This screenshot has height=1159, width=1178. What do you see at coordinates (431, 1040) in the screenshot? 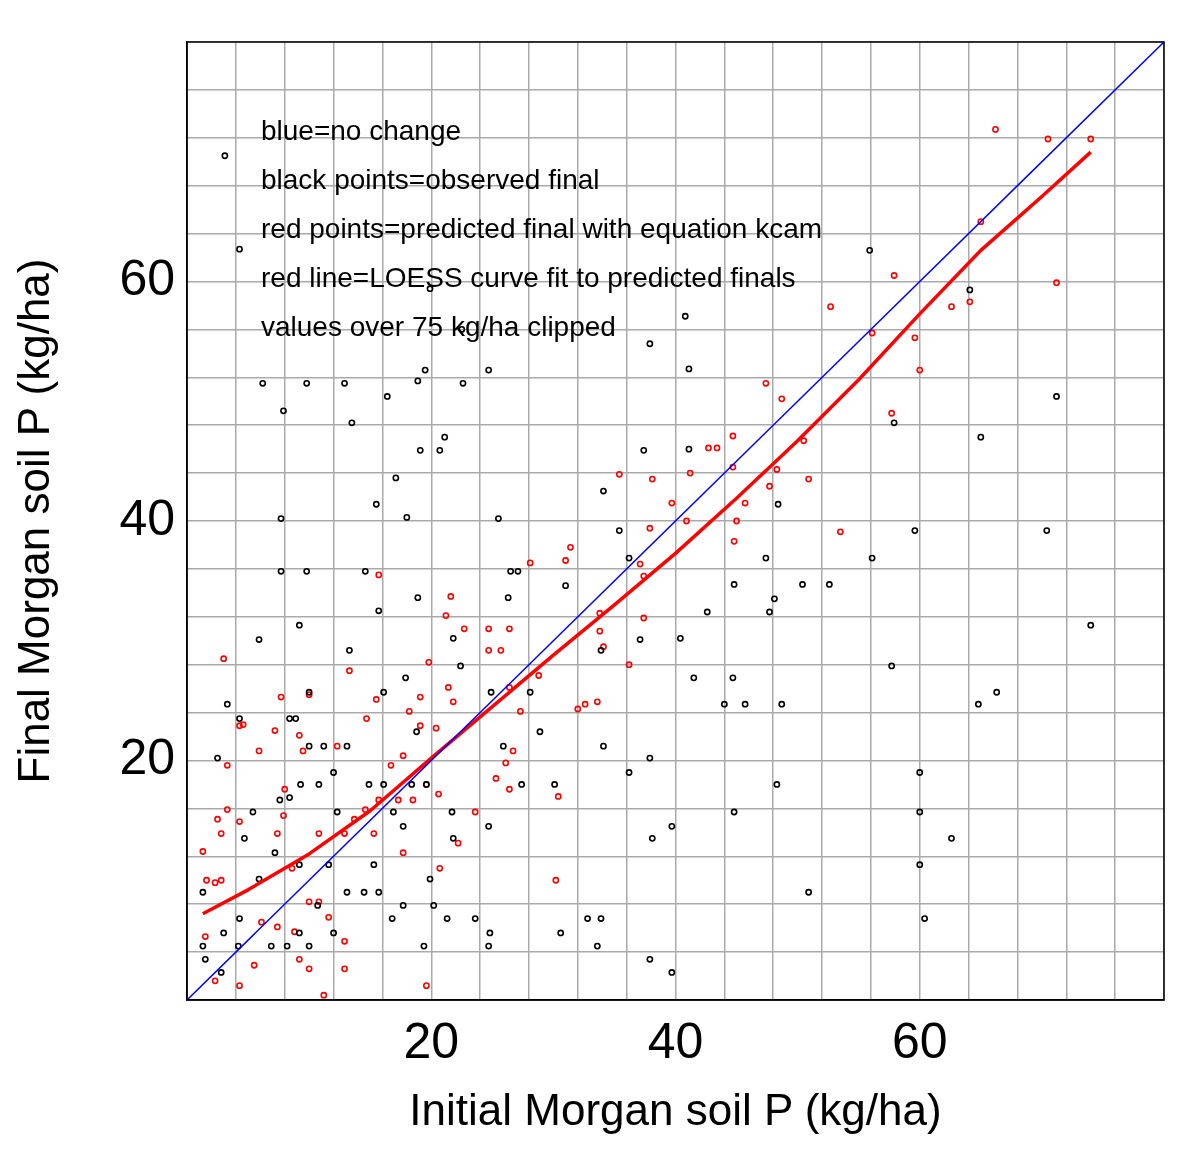
I see `x-tick-label: 20` at bounding box center [431, 1040].